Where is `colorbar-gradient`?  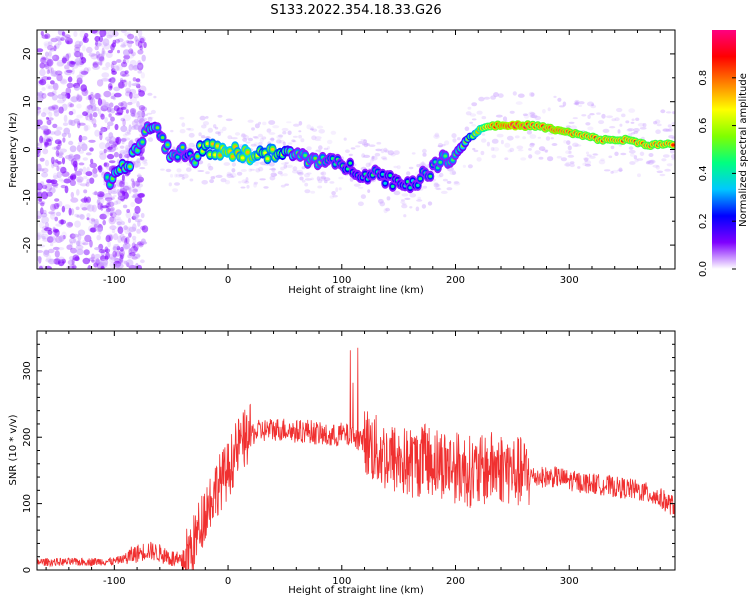 colorbar-gradient is located at coordinates (724, 149).